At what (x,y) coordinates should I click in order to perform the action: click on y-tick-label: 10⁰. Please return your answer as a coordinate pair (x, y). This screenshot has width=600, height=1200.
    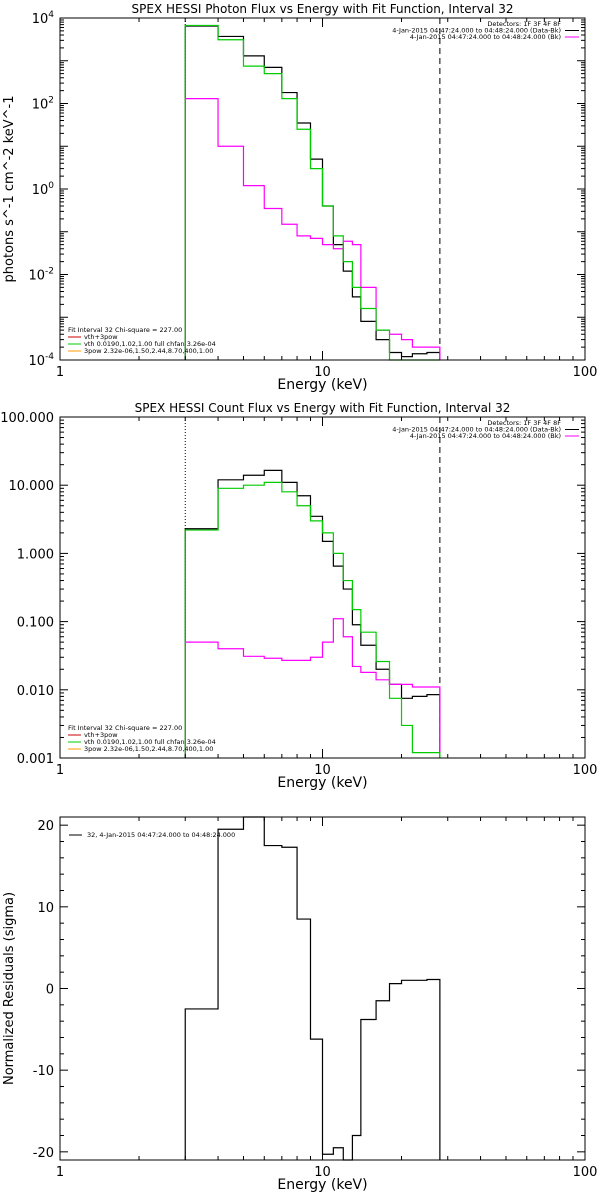
    Looking at the image, I should click on (43, 189).